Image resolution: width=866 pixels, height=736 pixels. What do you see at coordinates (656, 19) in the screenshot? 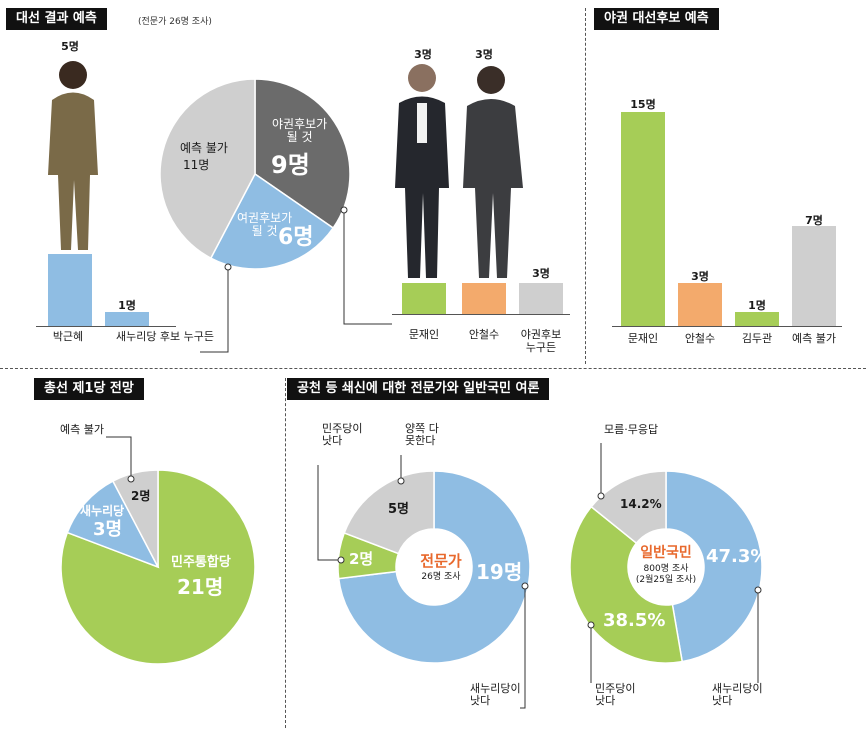
I see `panel2-title: 야권 대선후보 예측` at bounding box center [656, 19].